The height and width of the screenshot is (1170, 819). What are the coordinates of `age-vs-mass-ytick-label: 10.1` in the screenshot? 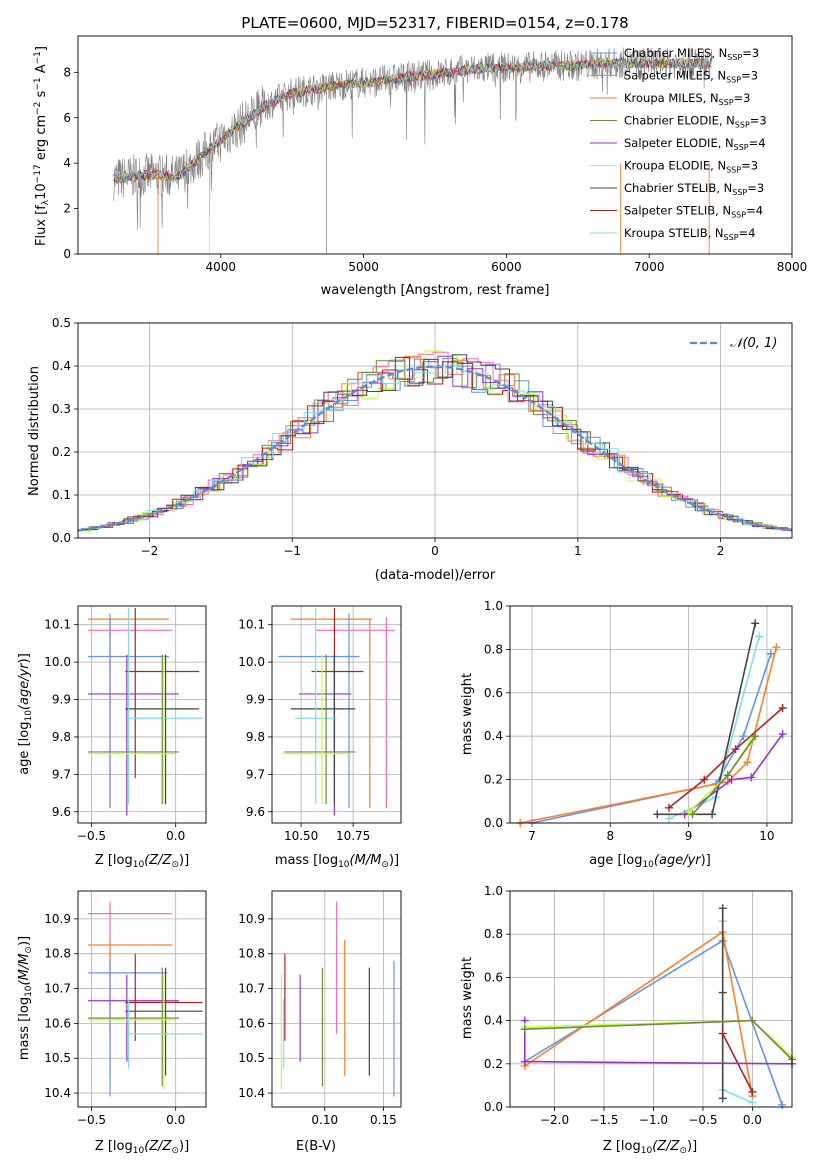 It's located at (251, 625).